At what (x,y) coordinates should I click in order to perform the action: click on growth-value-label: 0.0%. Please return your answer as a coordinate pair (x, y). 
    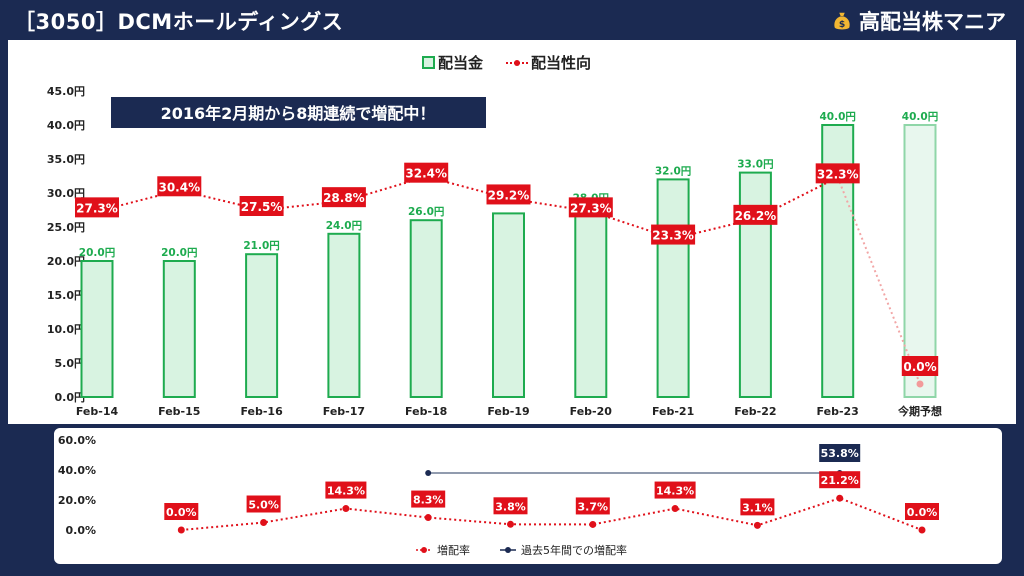
    Looking at the image, I should click on (181, 512).